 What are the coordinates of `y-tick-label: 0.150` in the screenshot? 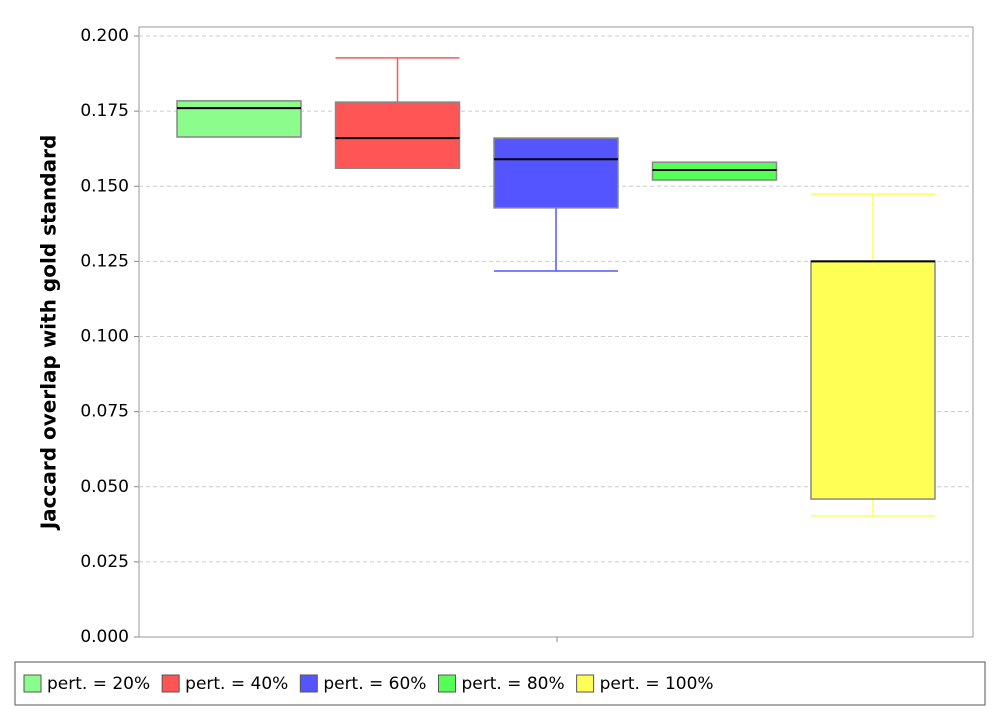 It's located at (104, 186).